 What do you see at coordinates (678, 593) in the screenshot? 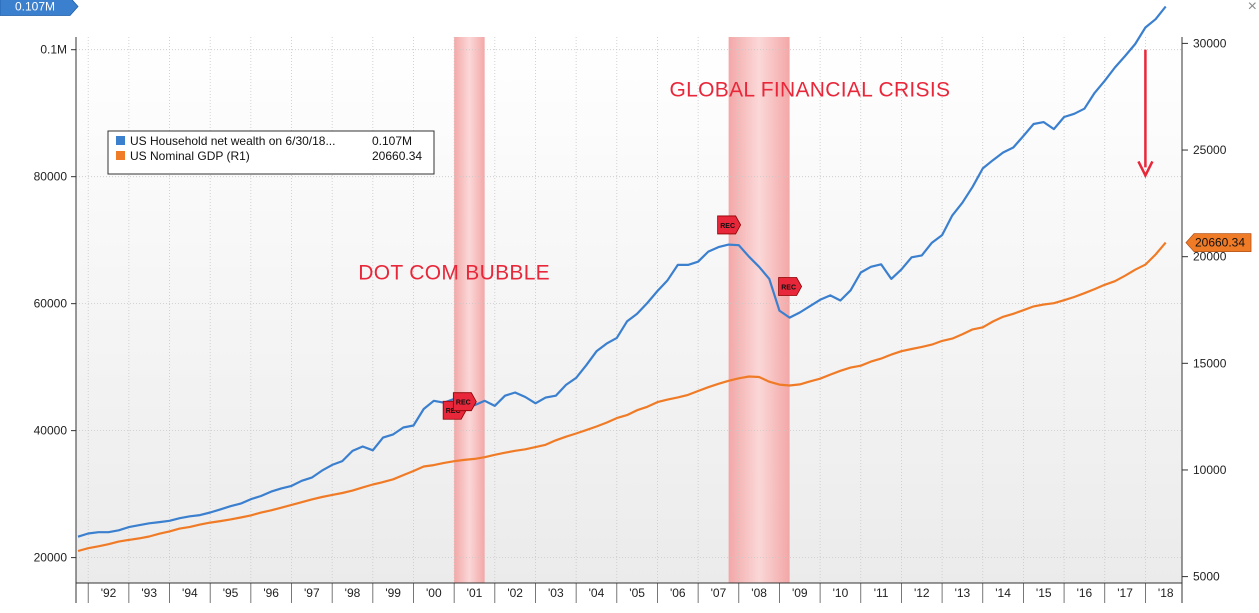
I see `x-tick-label: '06` at bounding box center [678, 593].